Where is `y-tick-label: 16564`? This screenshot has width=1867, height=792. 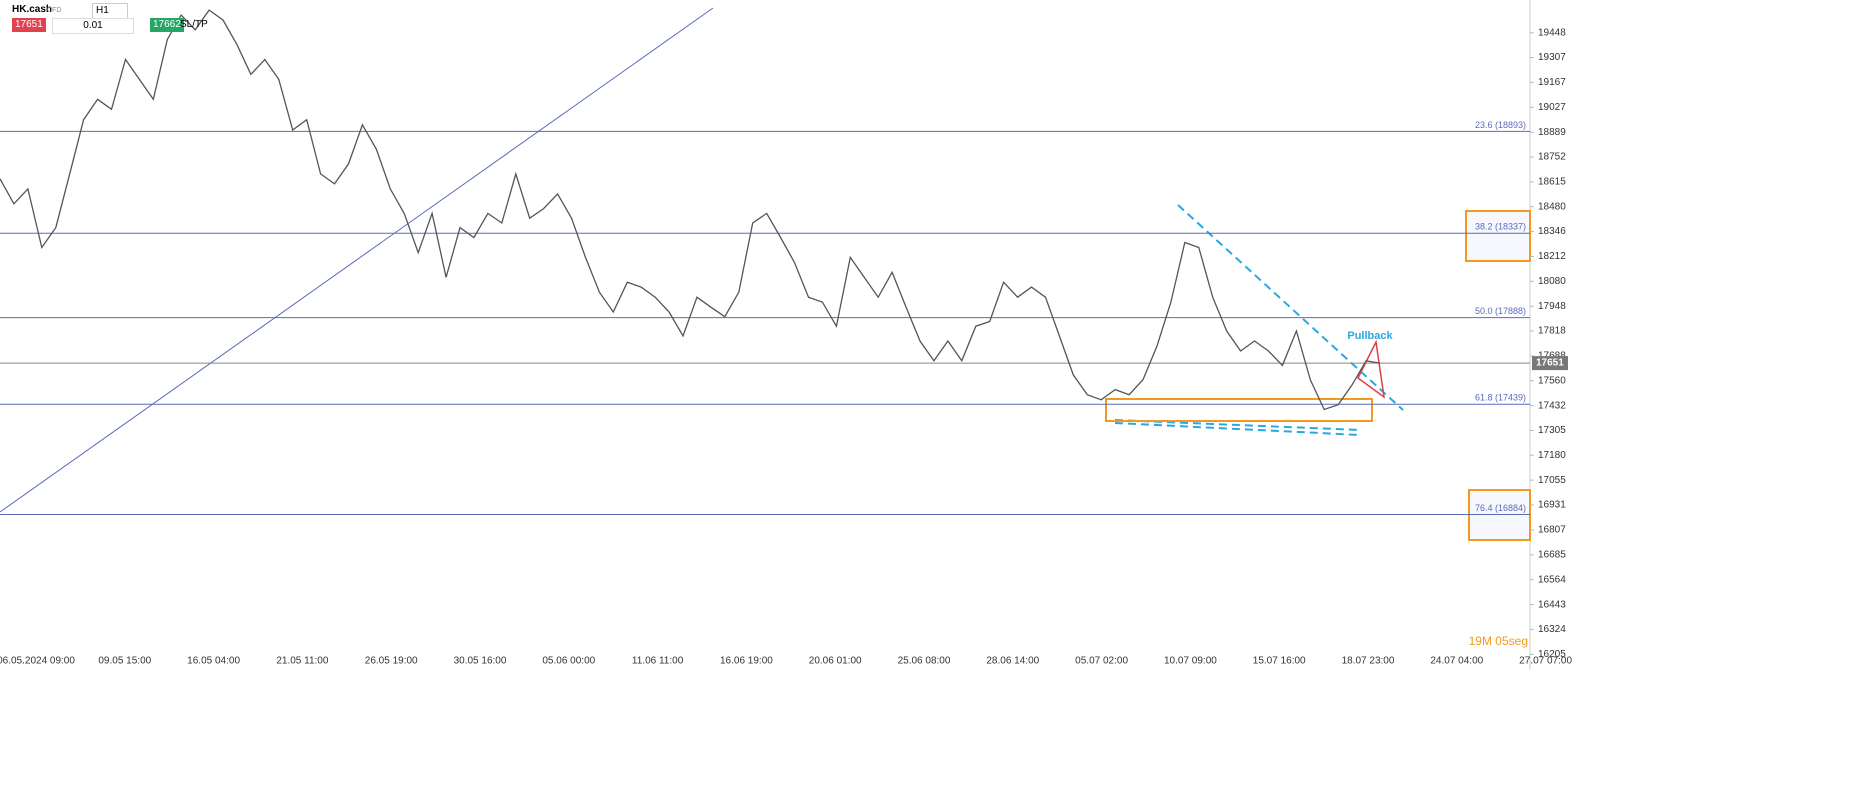 y-tick-label: 16564 is located at coordinates (1552, 579).